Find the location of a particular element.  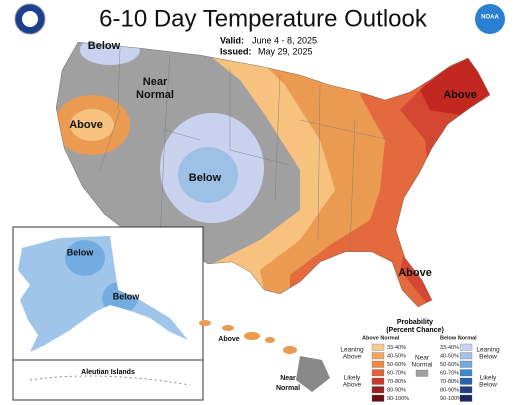

legend-title: (Percent Chance) is located at coordinates (415, 330).